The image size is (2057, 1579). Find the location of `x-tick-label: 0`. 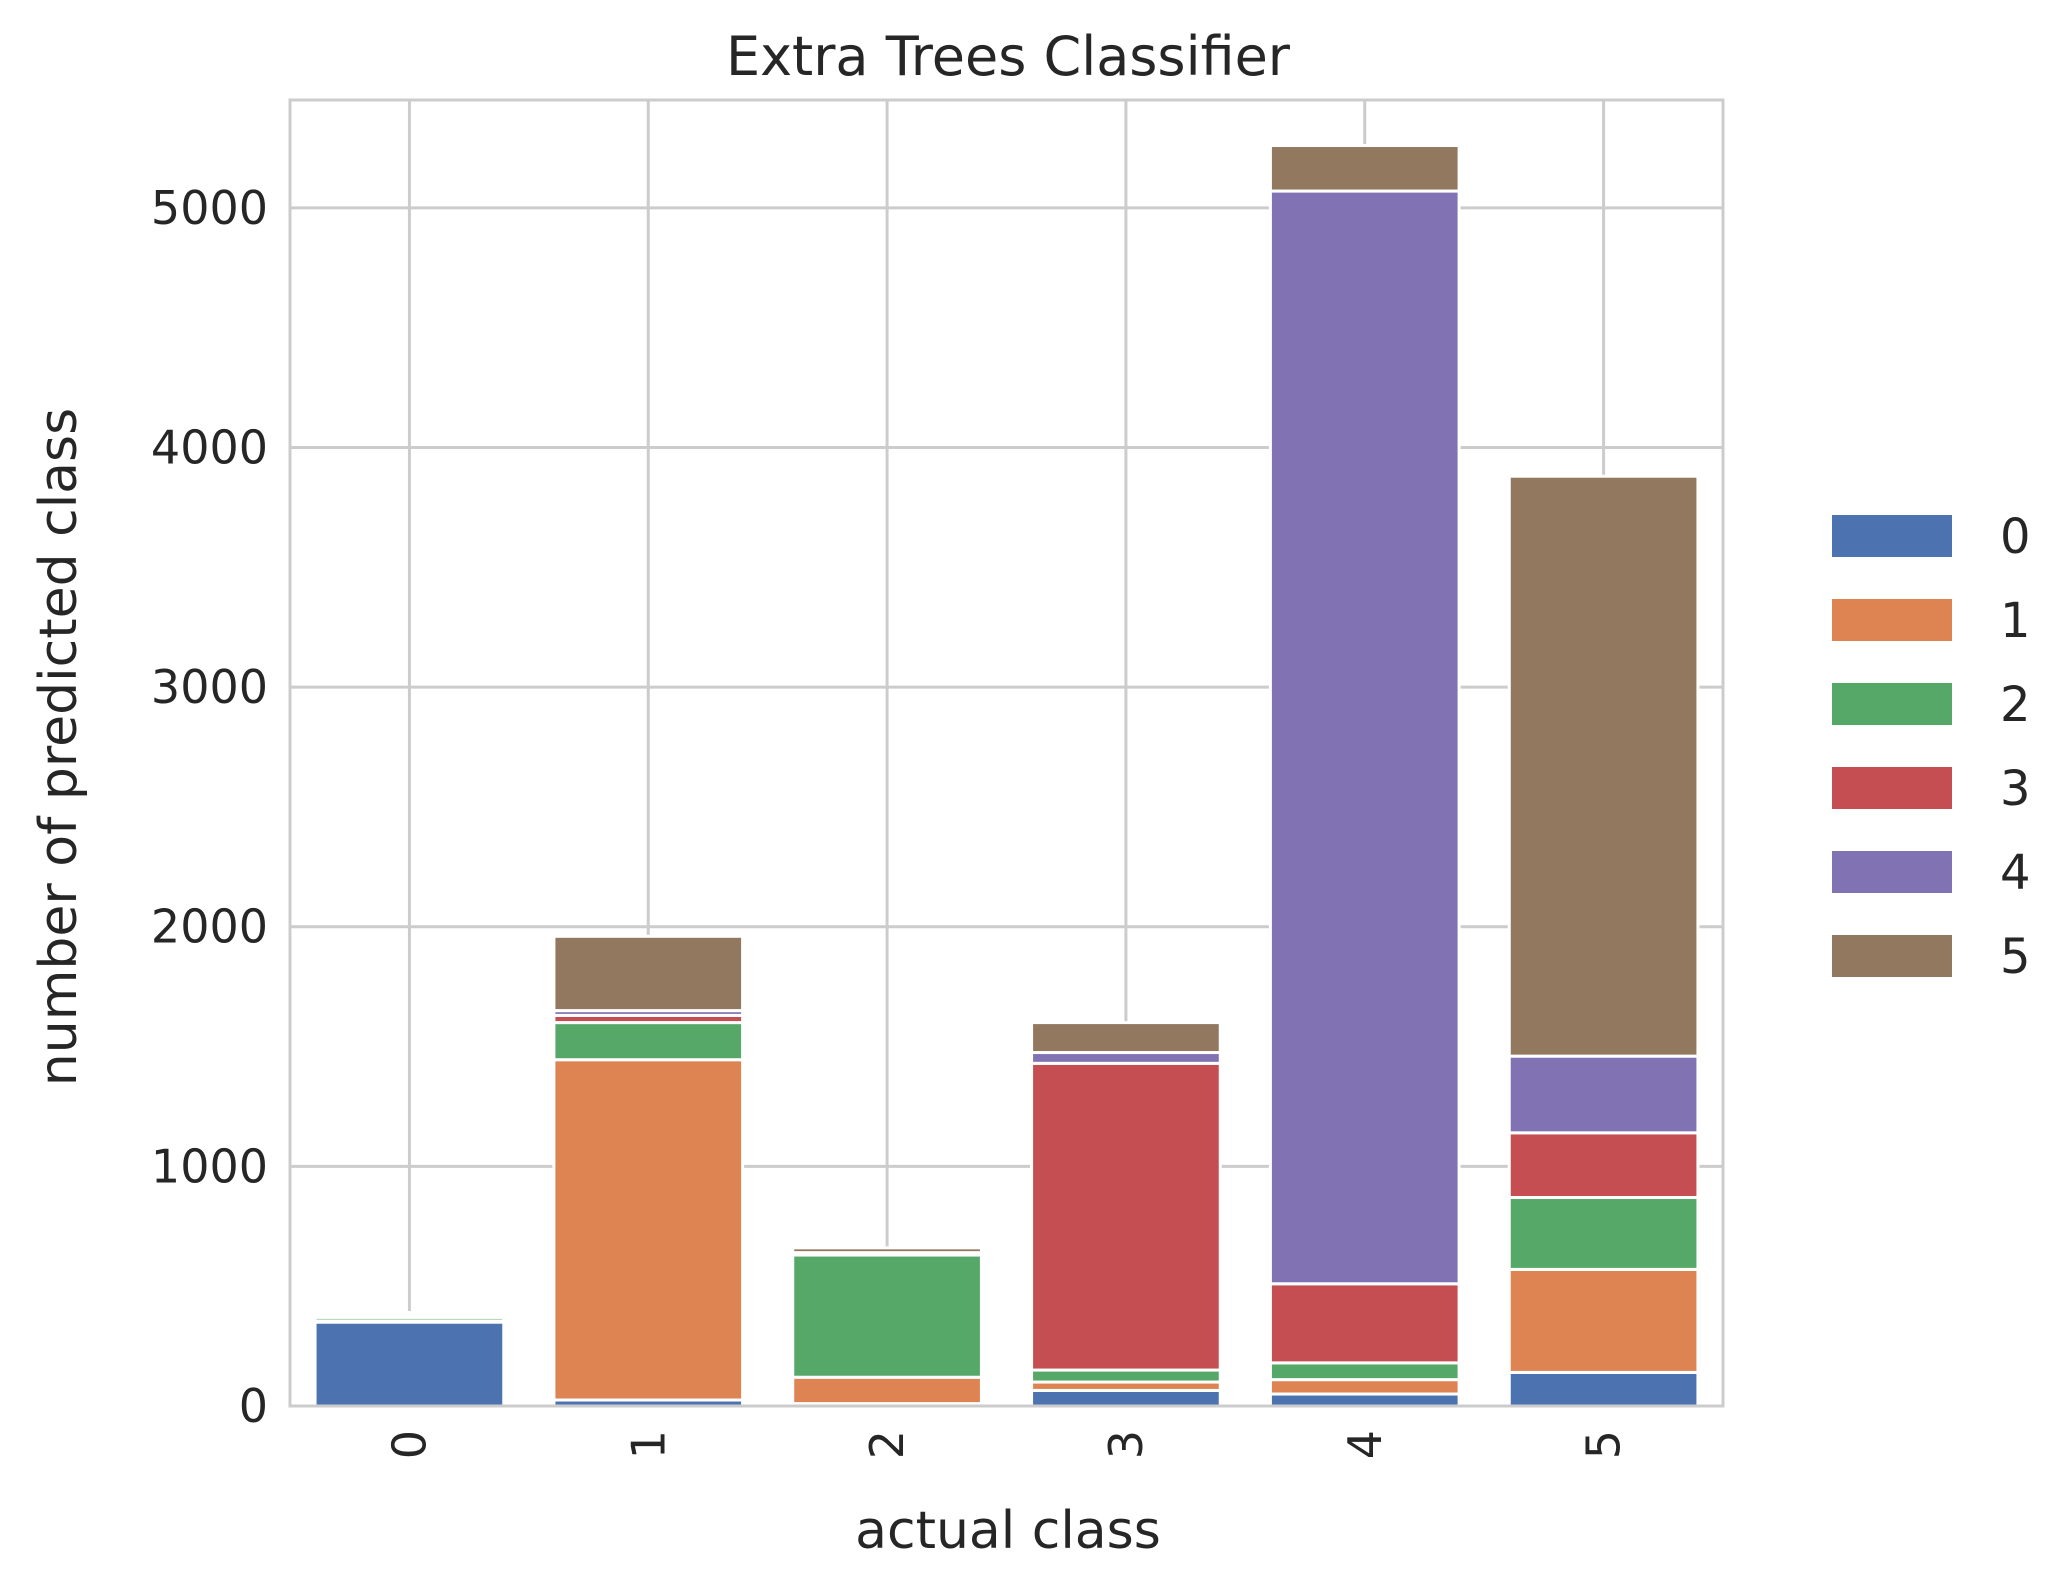

x-tick-label: 0 is located at coordinates (409, 1444).